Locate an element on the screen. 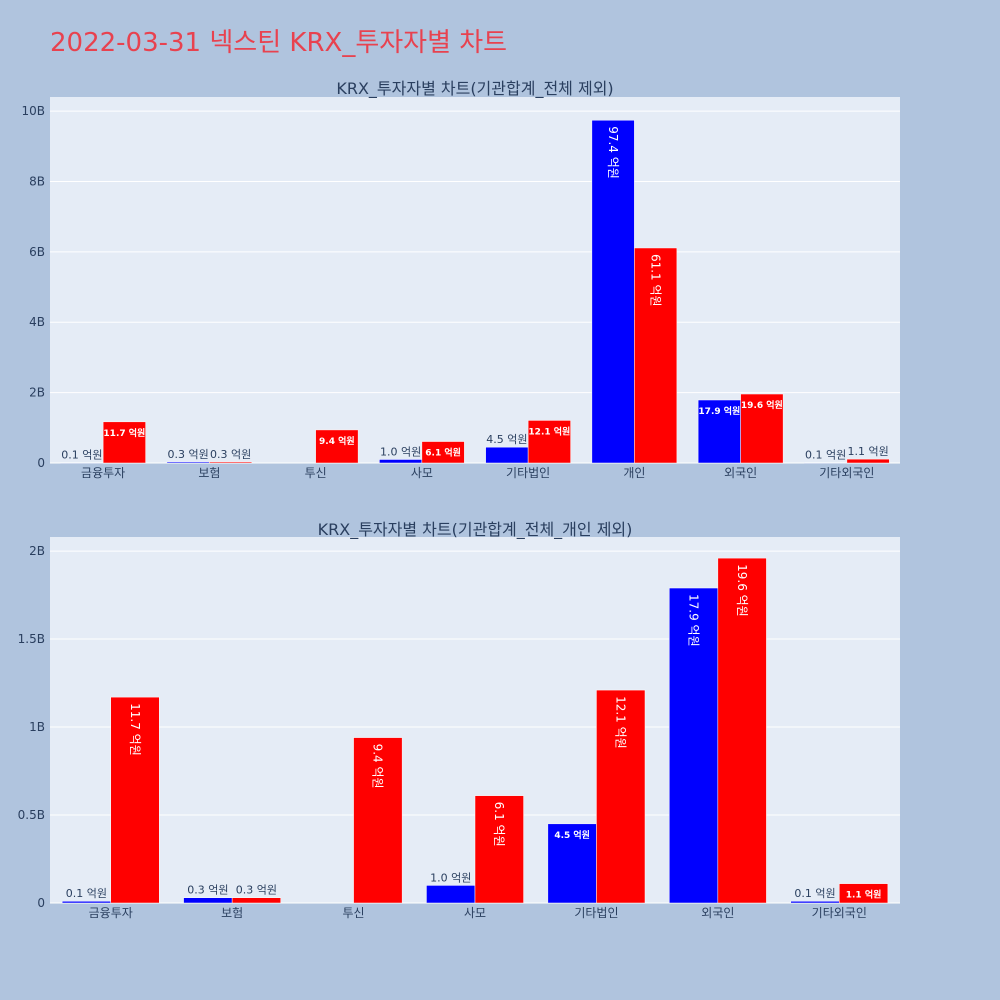 Image resolution: width=1000 pixels, height=1000 pixels. y-tick-label: 0.5B is located at coordinates (31, 815).